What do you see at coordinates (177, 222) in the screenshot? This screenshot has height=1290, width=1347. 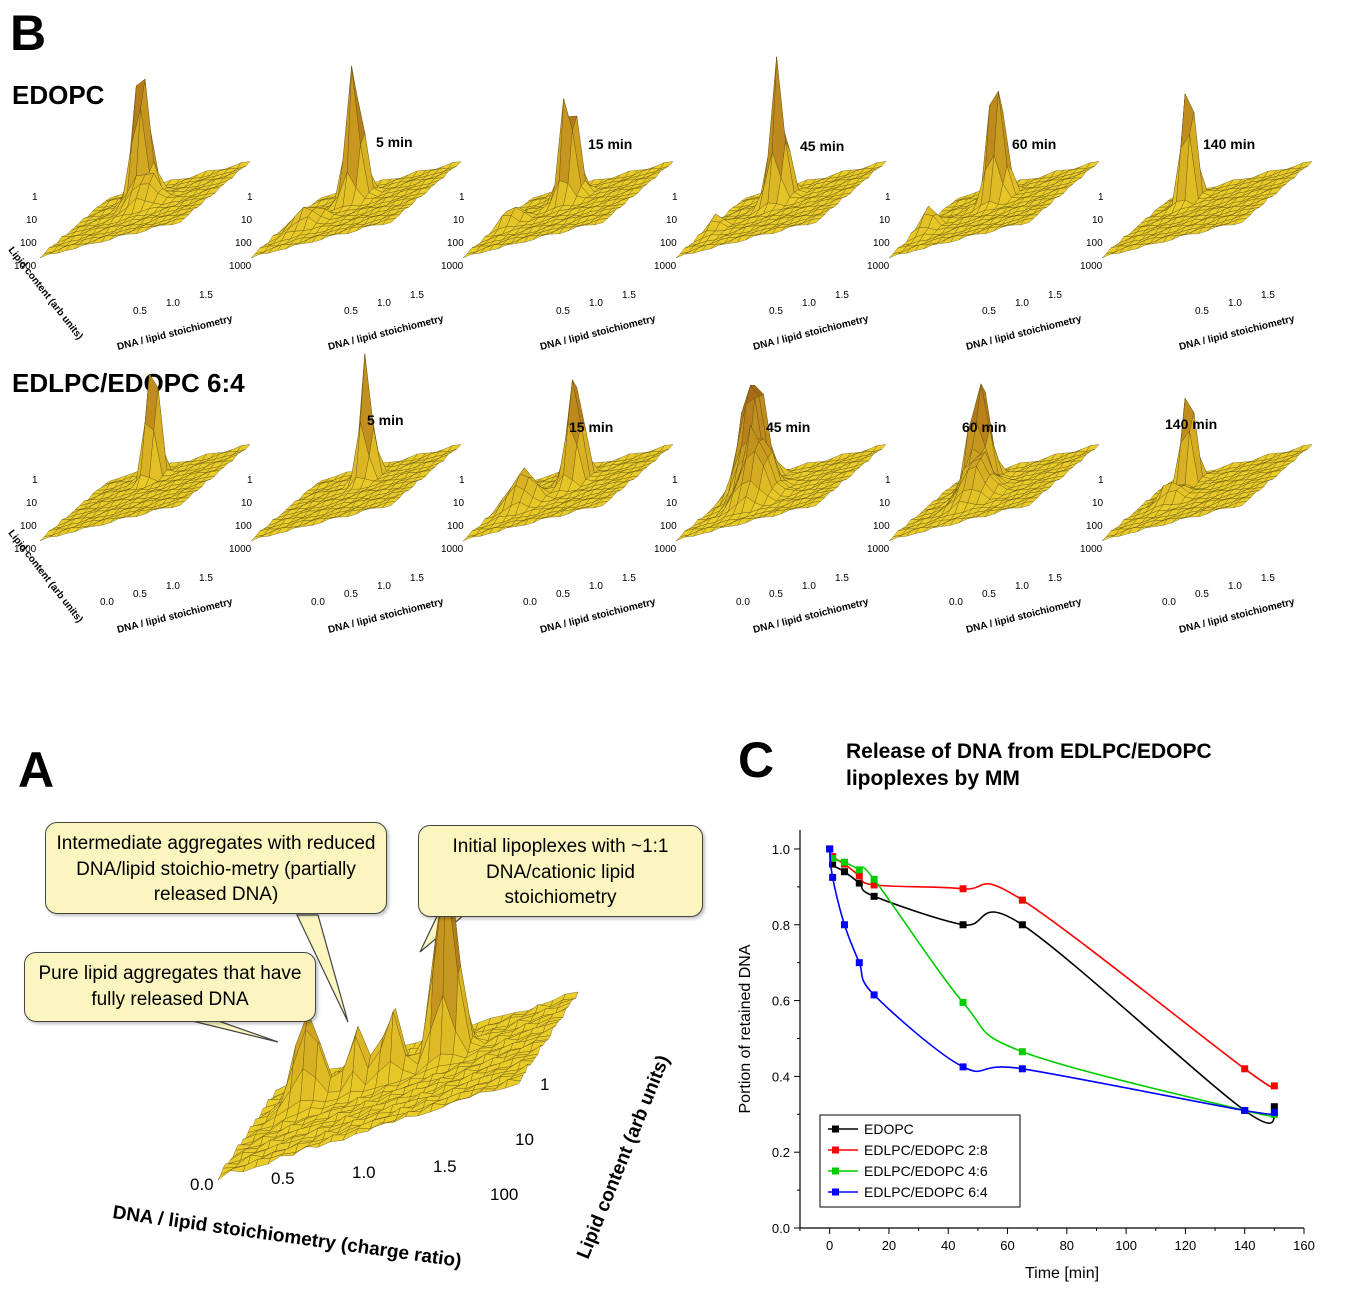 I see `surface-b-r1-c1-facet` at bounding box center [177, 222].